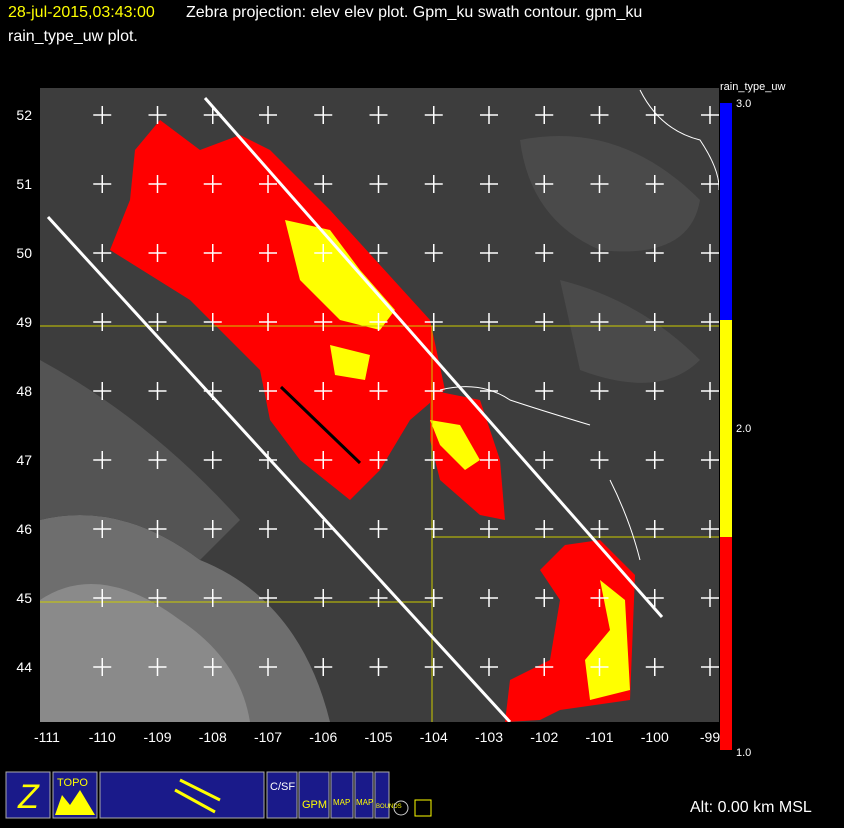 This screenshot has width=844, height=828. Describe the element at coordinates (218, 795) in the screenshot. I see `toolbar: Z TOPO C/SF GPM MAP MAP BOUNDS` at that location.